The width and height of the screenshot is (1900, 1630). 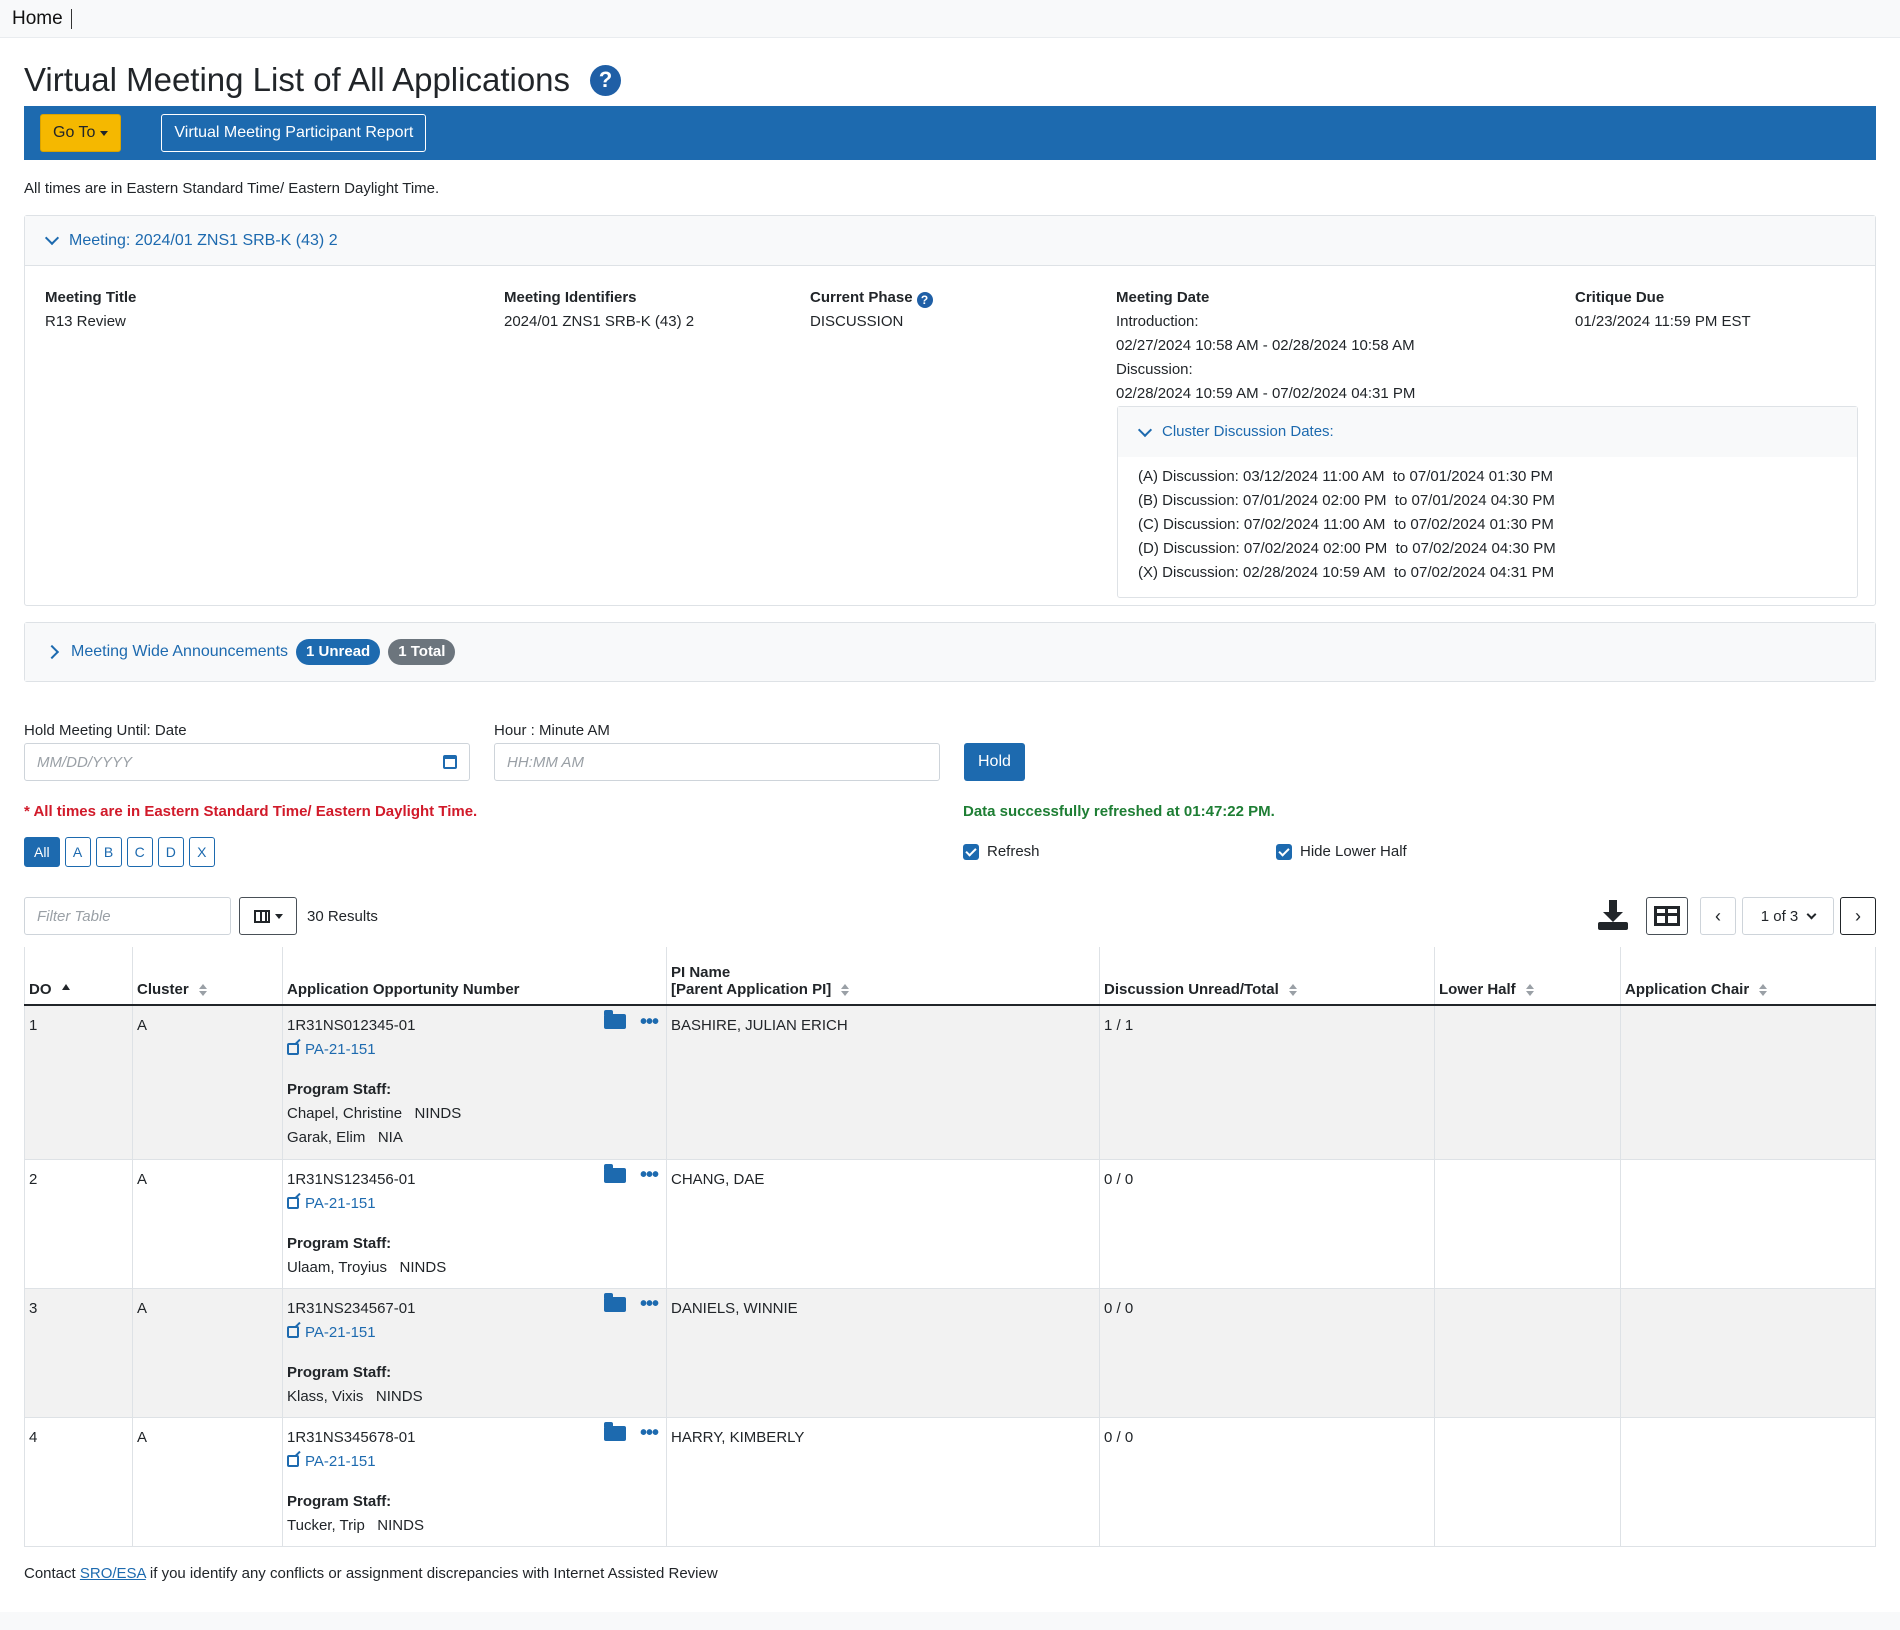 I want to click on col-app-chair: Application Chair, so click(x=1748, y=976).